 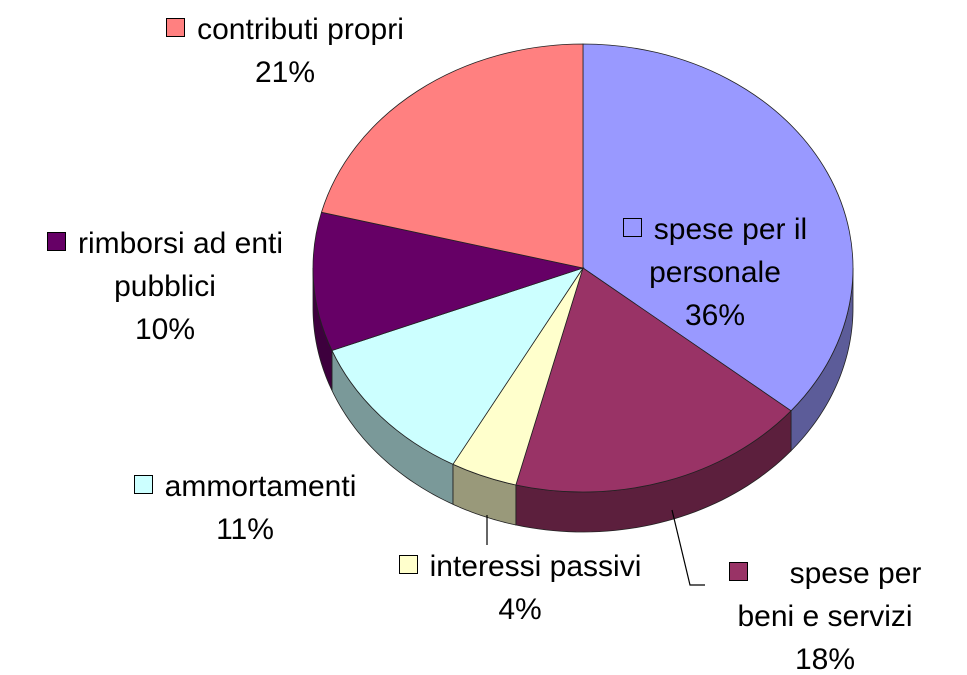 What do you see at coordinates (520, 609) in the screenshot?
I see `value-label: 4%` at bounding box center [520, 609].